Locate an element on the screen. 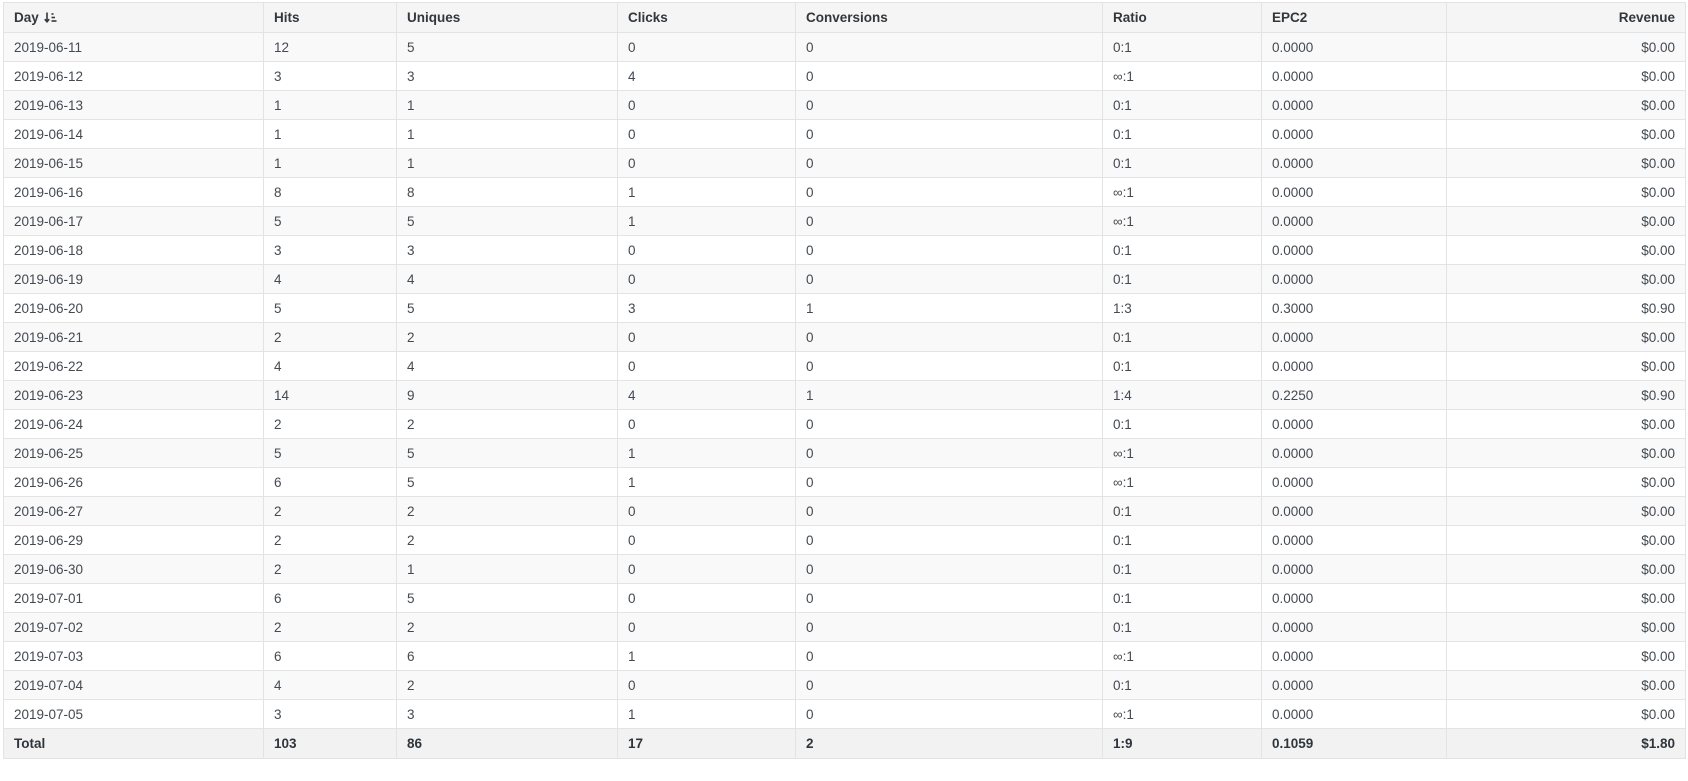 The image size is (1688, 781). table-row: 2019-06-27 2 2 0 0 0:1 0.0000 $0.00 is located at coordinates (844, 511).